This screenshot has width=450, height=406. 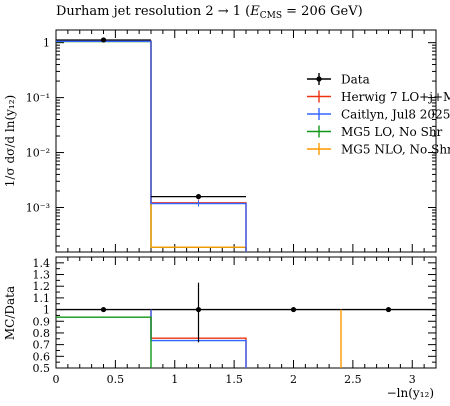 What do you see at coordinates (392, 132) in the screenshot?
I see `legend-label: MG5 LO, No Shr` at bounding box center [392, 132].